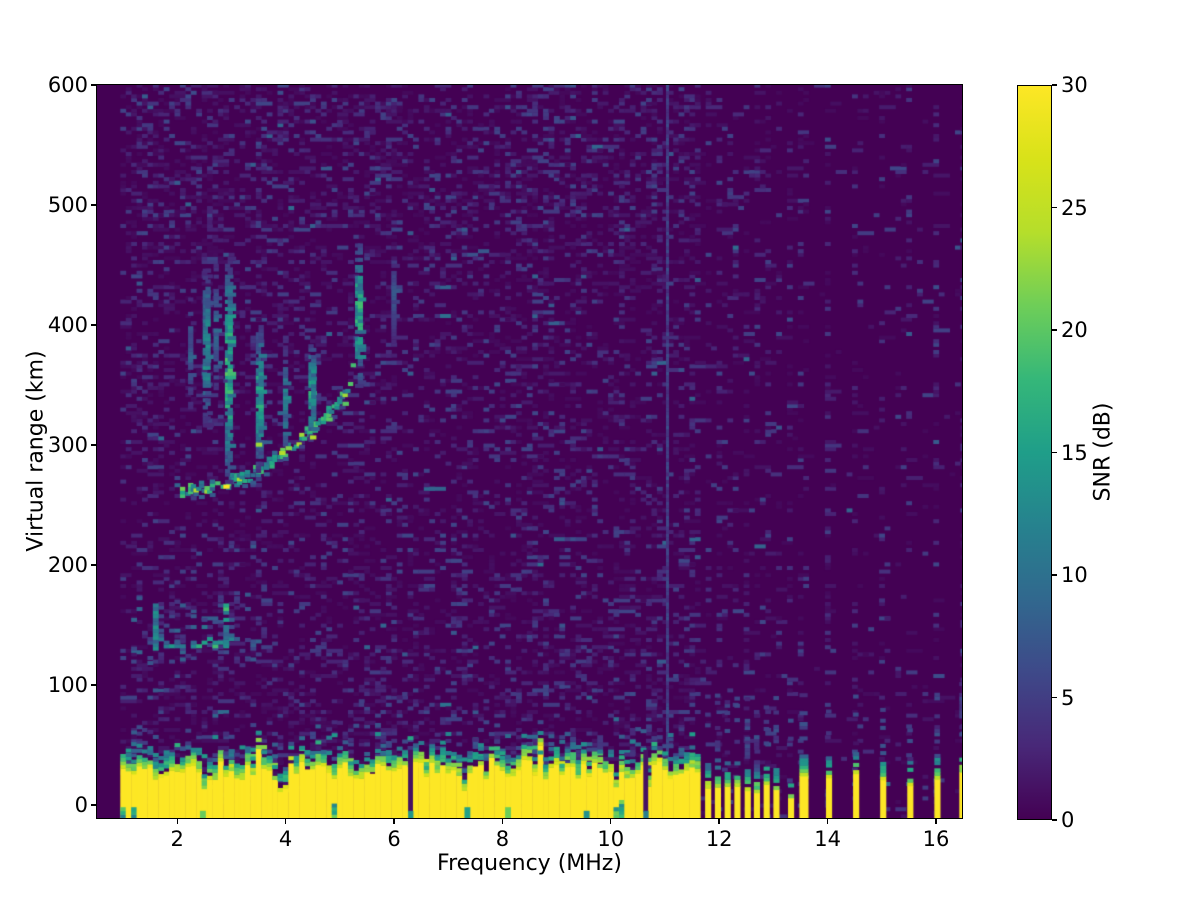  I want to click on y-tick-label: 100, so click(67, 685).